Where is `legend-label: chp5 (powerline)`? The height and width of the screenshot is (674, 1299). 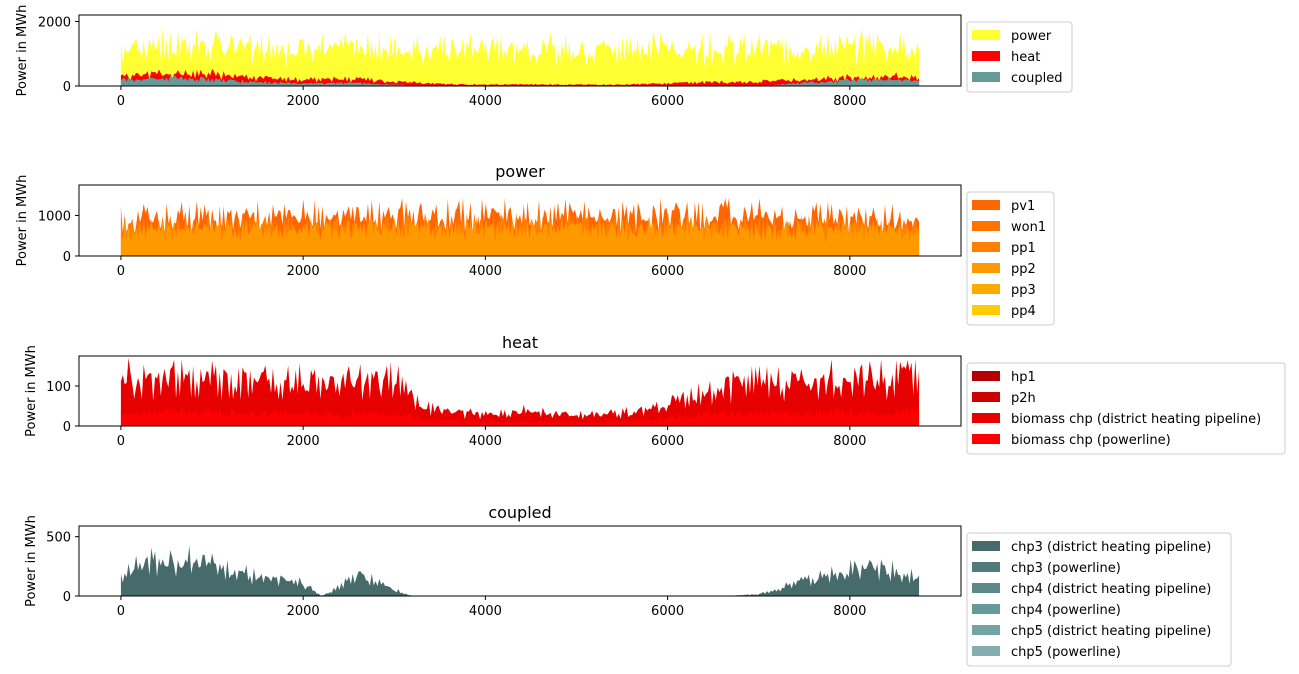 legend-label: chp5 (powerline) is located at coordinates (1066, 652).